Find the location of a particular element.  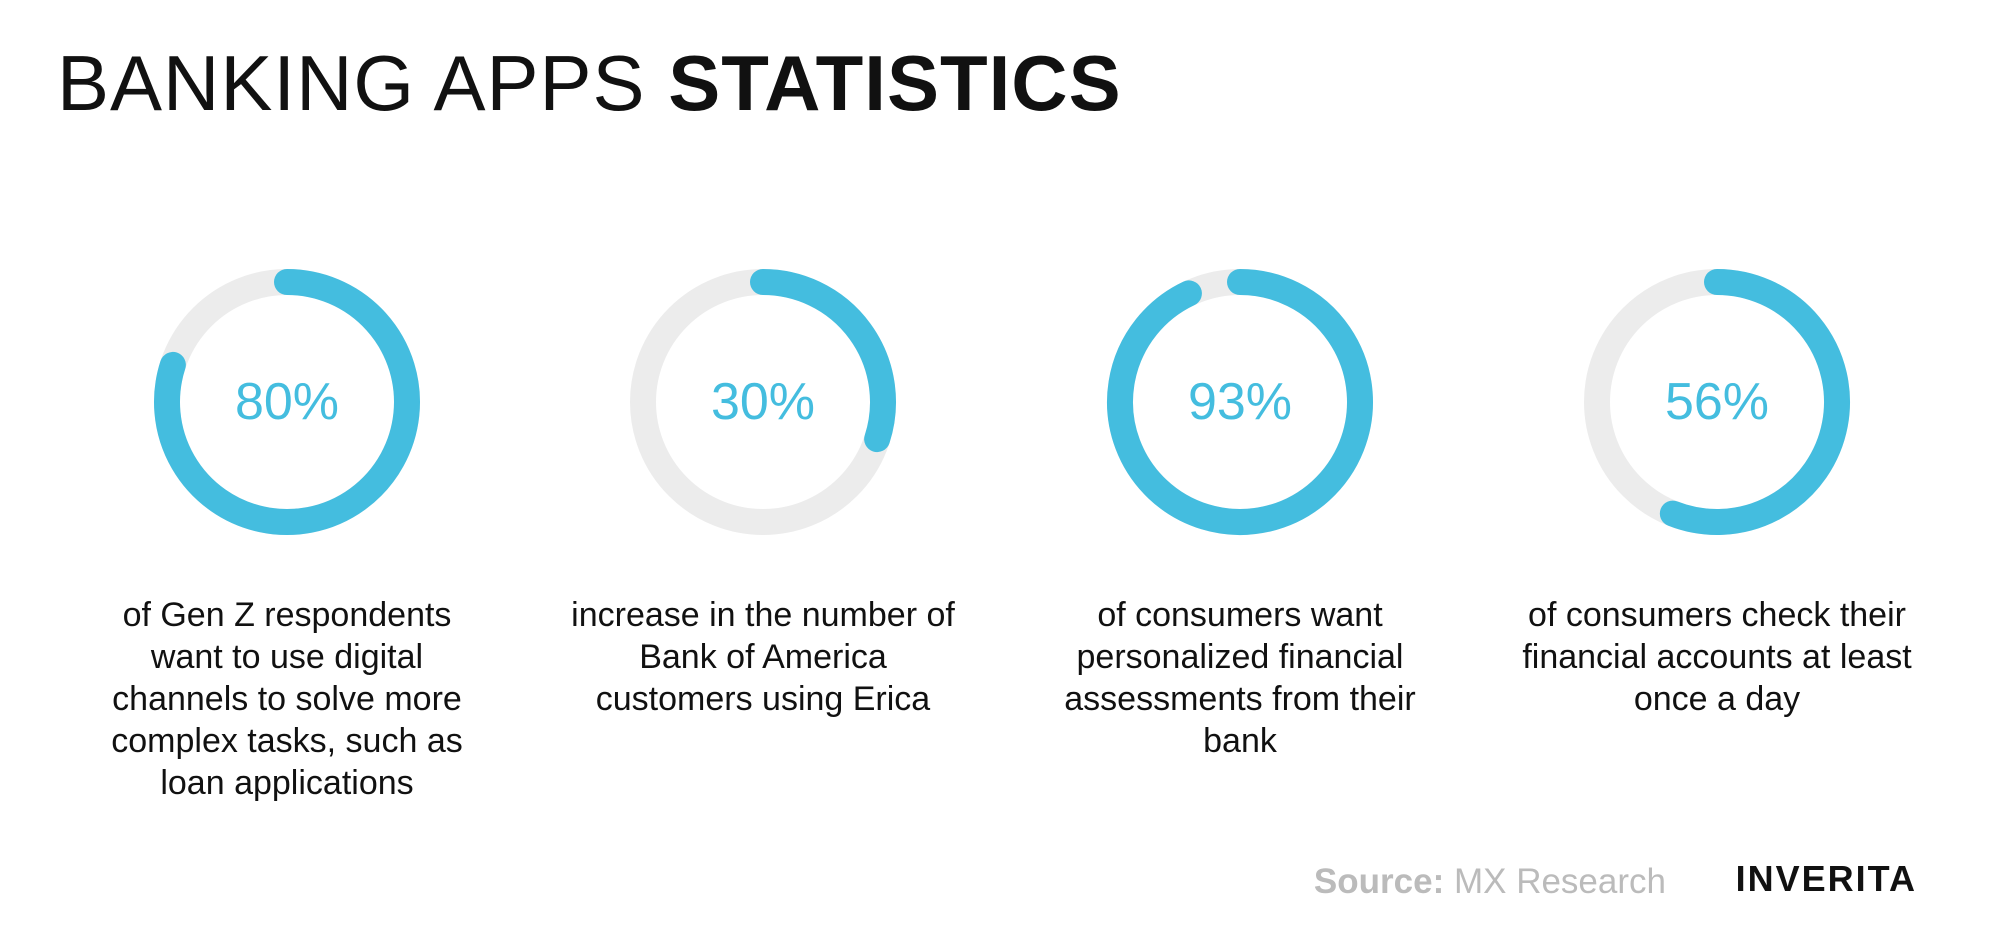

stat-value-2: 30% is located at coordinates (763, 402).